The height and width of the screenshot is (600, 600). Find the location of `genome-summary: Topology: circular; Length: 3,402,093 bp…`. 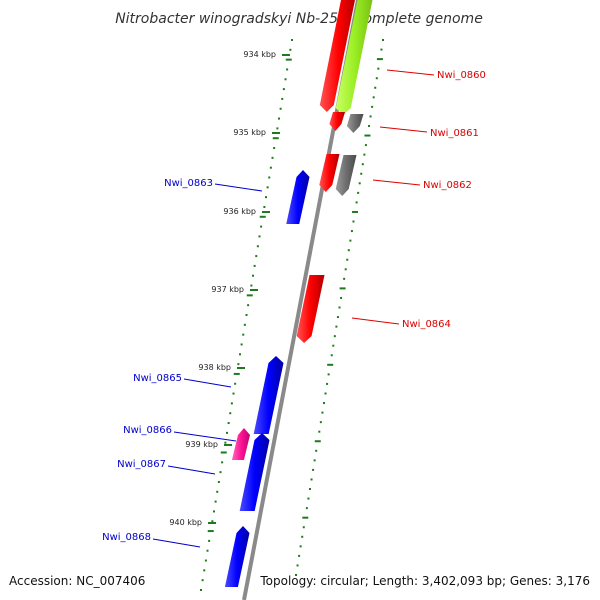

genome-summary: Topology: circular; Length: 3,402,093 bp… is located at coordinates (425, 581).